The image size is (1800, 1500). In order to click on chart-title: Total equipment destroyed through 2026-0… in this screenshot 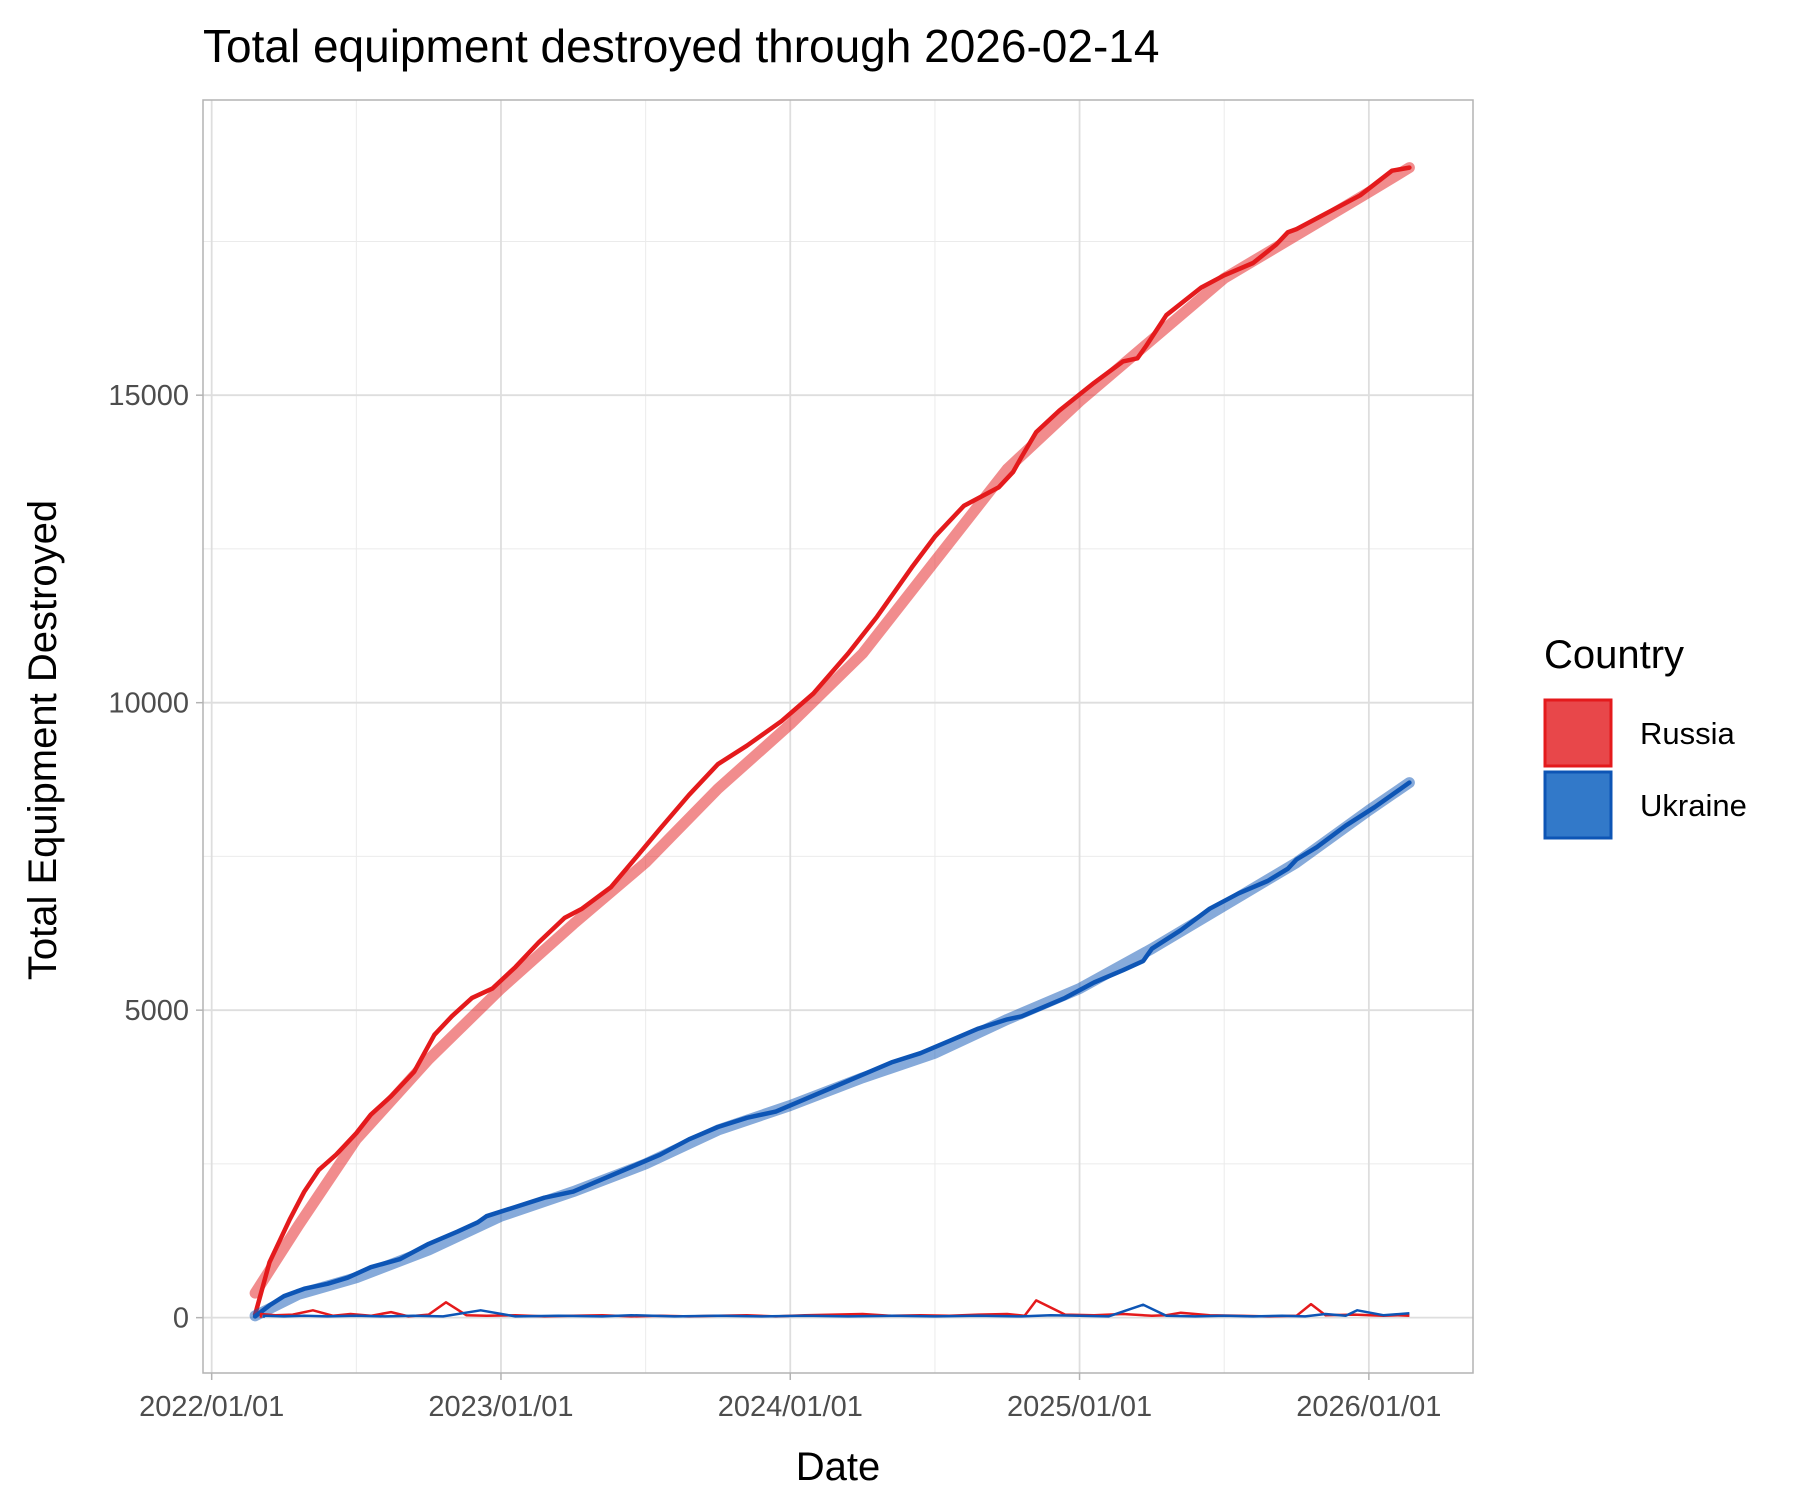, I will do `click(681, 46)`.